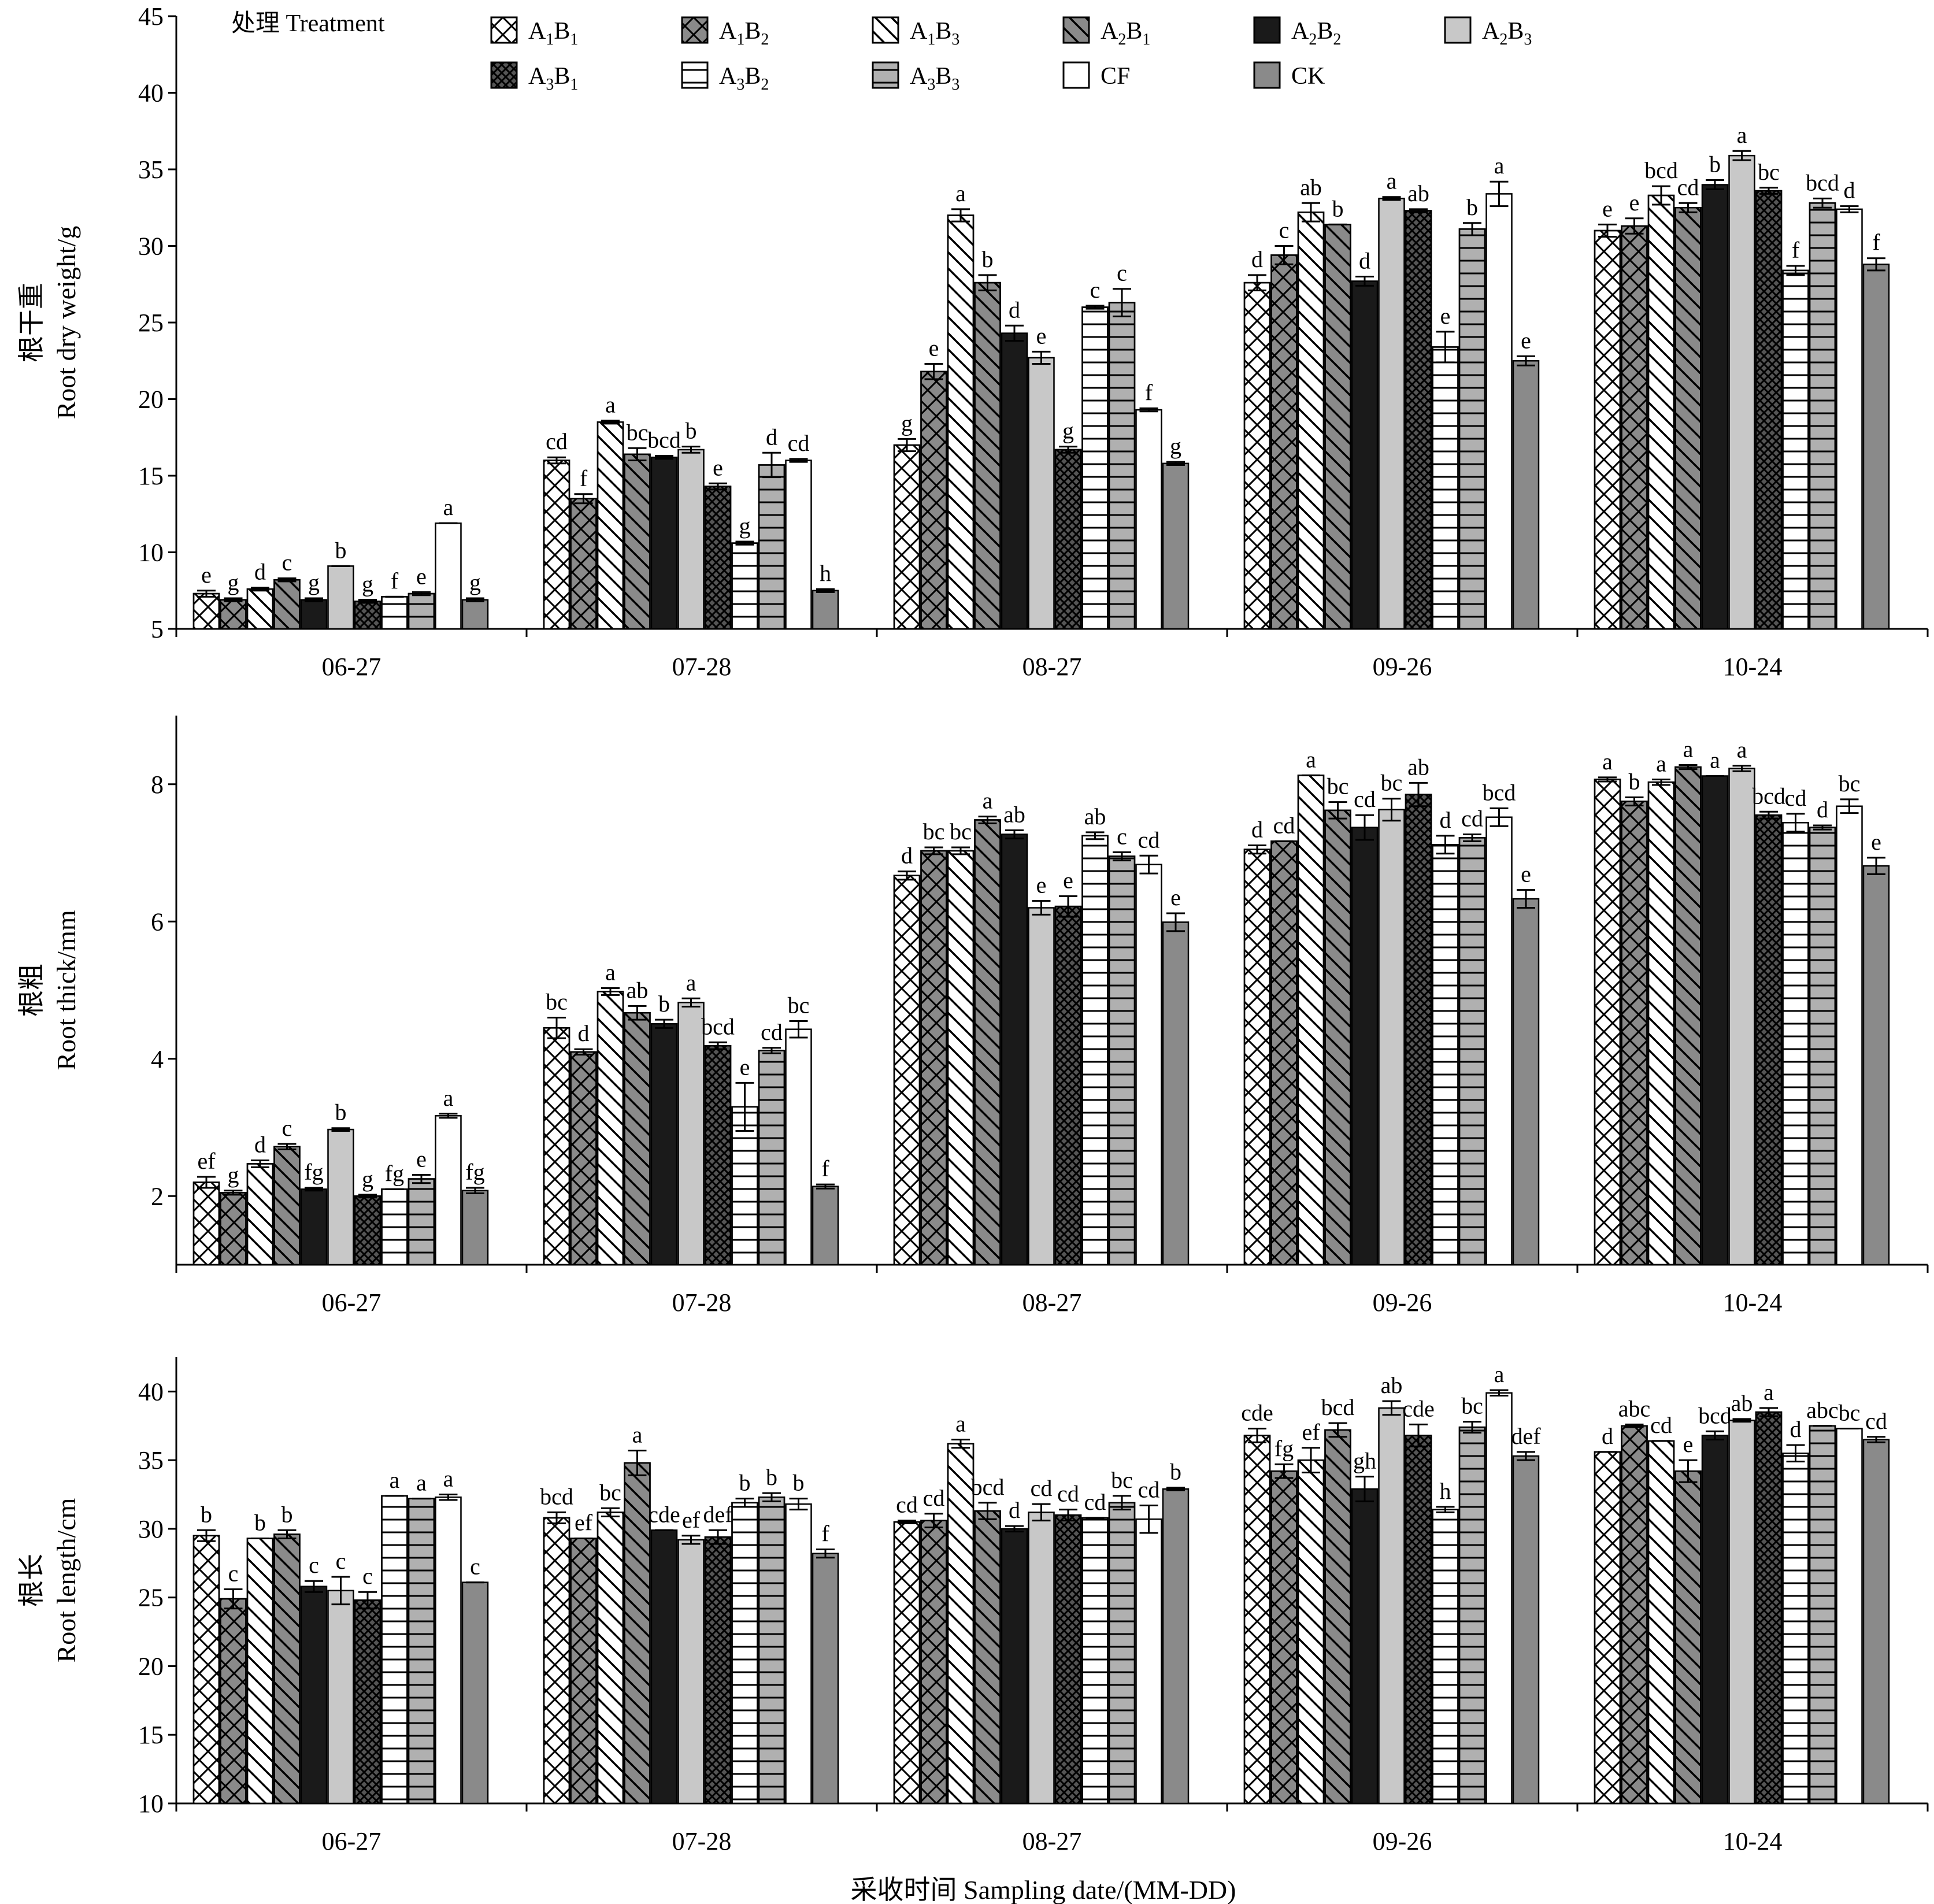 The height and width of the screenshot is (1904, 1934). What do you see at coordinates (151, 1391) in the screenshot?
I see `y-tick-label: 40` at bounding box center [151, 1391].